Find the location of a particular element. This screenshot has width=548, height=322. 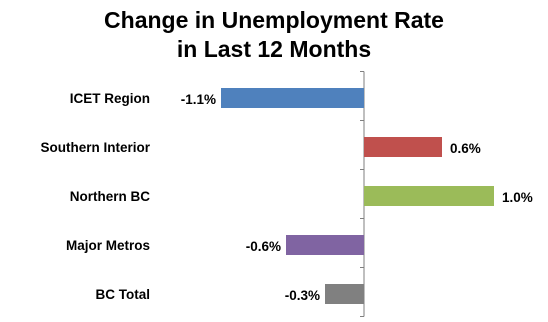

data-label: 1.0% is located at coordinates (517, 197).